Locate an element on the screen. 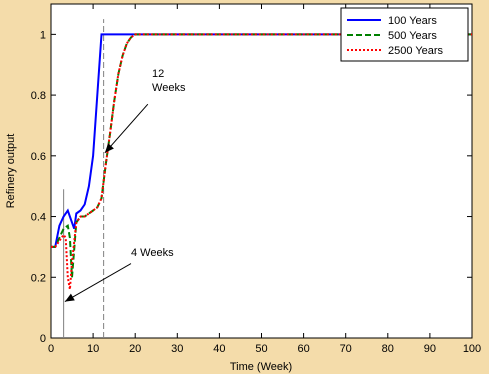 This screenshot has height=374, width=489. x-tick-label: 80 is located at coordinates (388, 349).